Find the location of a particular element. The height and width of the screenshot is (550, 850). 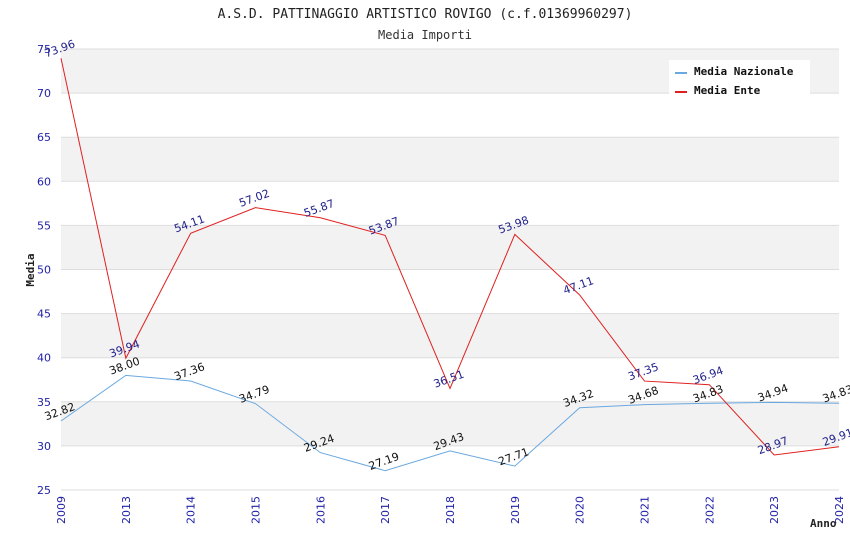

x-tick-label: 2016 is located at coordinates (320, 510).